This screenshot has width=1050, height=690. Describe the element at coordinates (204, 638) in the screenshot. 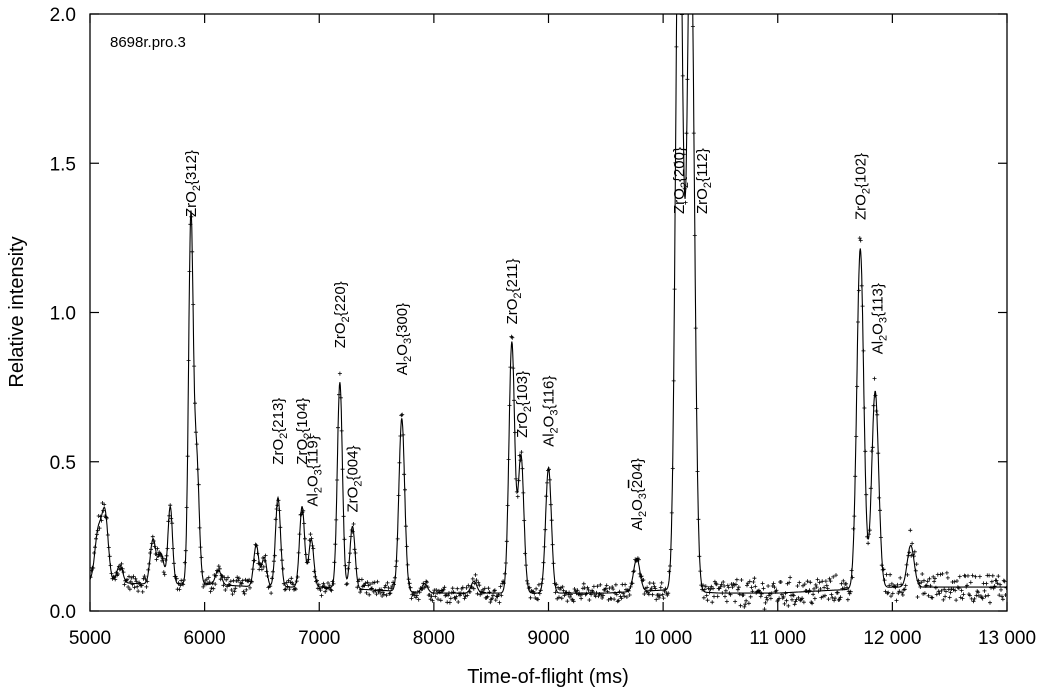

I see `x-tick-label: 6000` at that location.